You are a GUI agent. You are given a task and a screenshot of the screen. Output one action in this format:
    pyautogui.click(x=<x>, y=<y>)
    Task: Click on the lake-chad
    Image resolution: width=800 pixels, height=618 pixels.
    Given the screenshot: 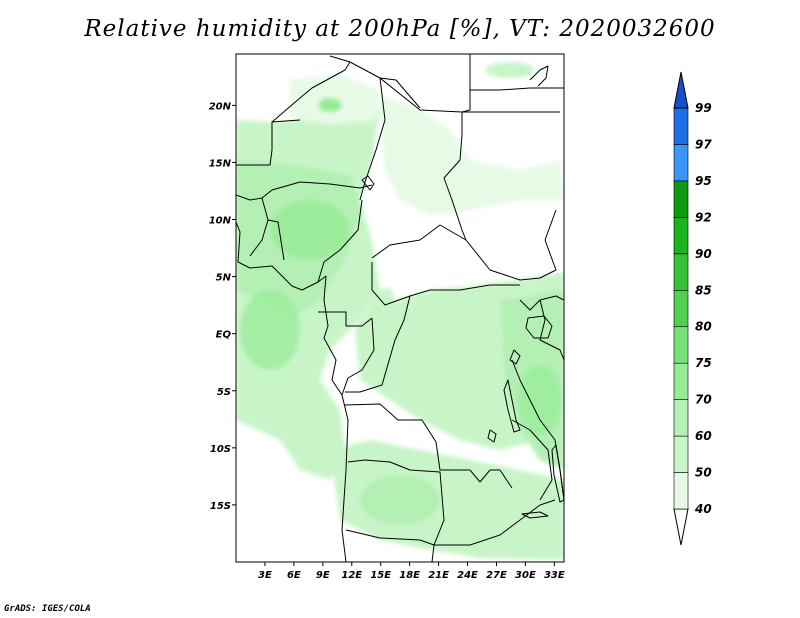 What is the action you would take?
    pyautogui.click(x=368, y=183)
    